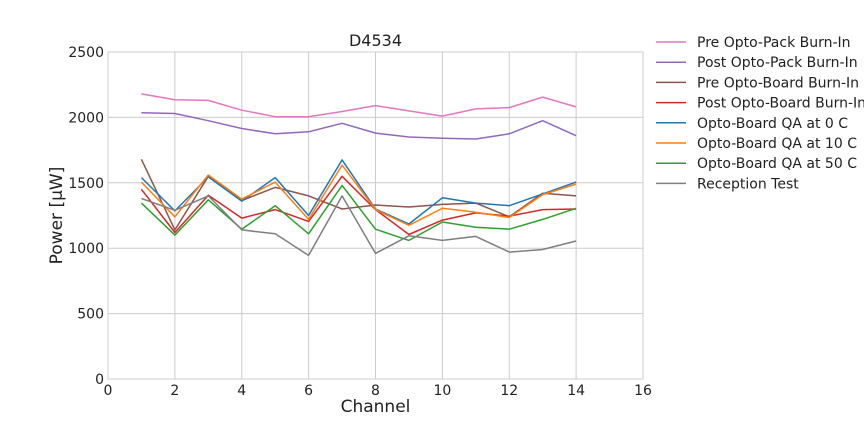  What do you see at coordinates (86, 184) in the screenshot?
I see `y-tick-label: 1500` at bounding box center [86, 184].